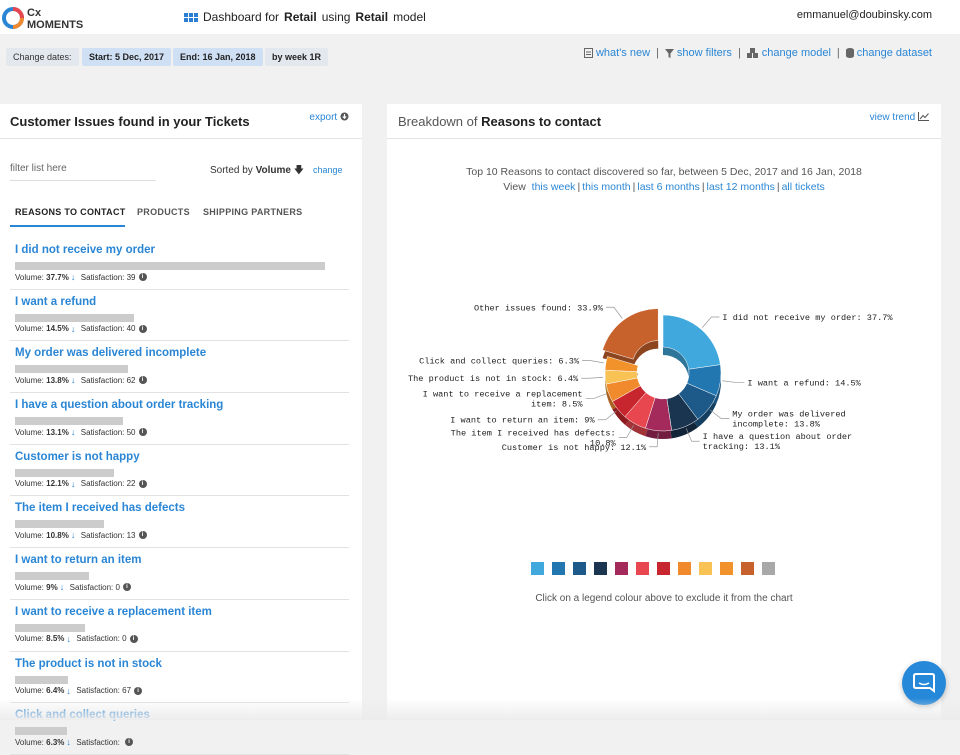  I want to click on change-model-link: change model, so click(788, 53).